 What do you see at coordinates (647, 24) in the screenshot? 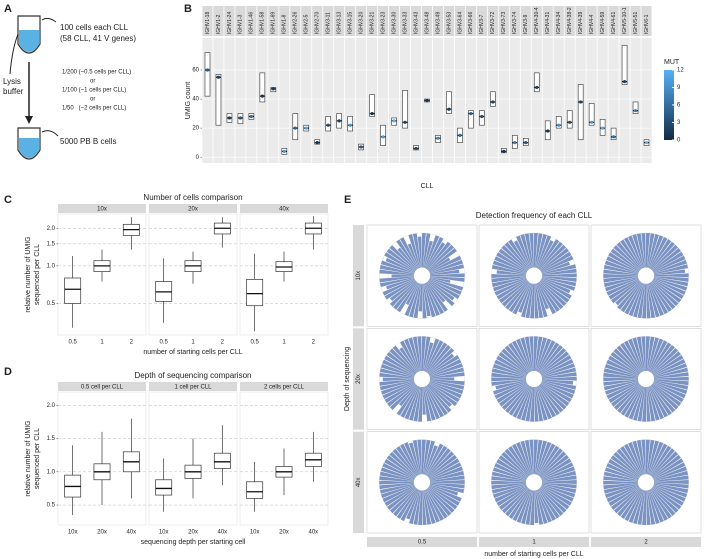
I see `facet-label: IGHV6-1` at bounding box center [647, 24].